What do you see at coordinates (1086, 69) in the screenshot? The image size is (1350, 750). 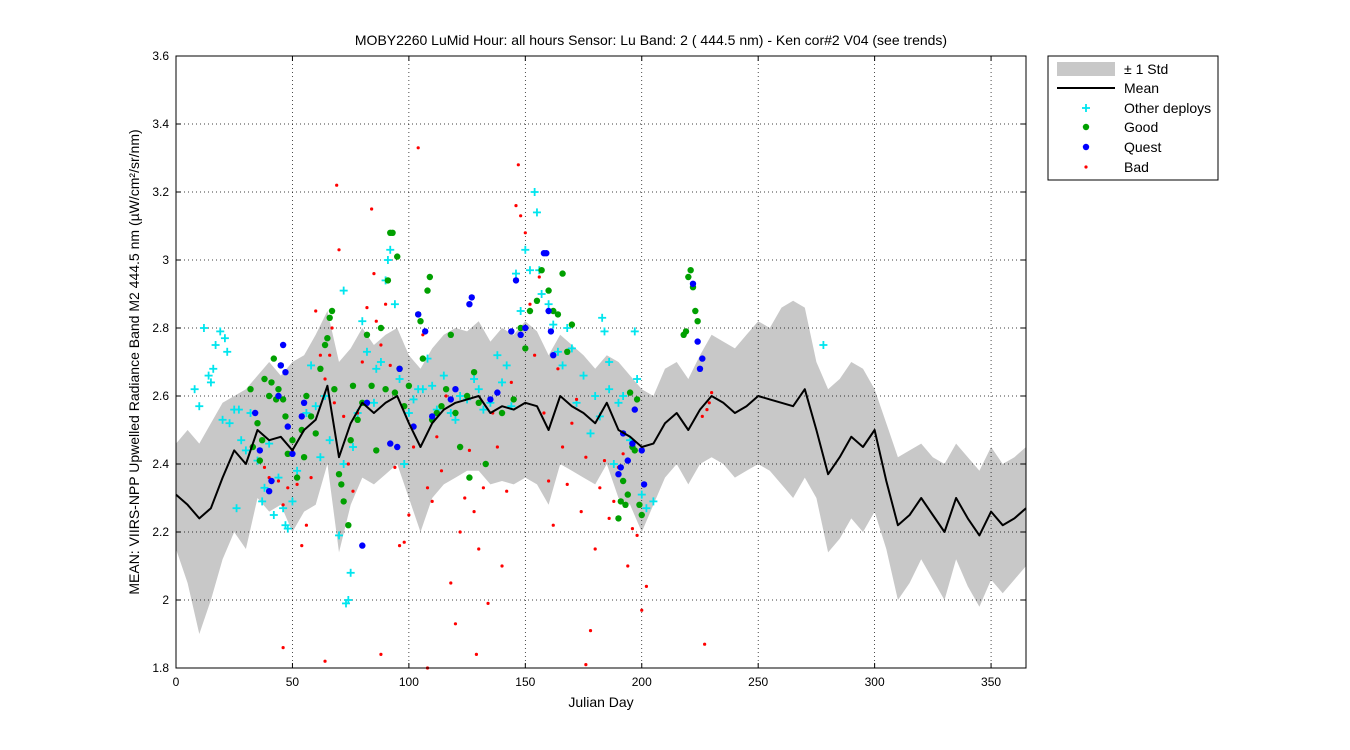 I see `legend-std-swatch` at bounding box center [1086, 69].